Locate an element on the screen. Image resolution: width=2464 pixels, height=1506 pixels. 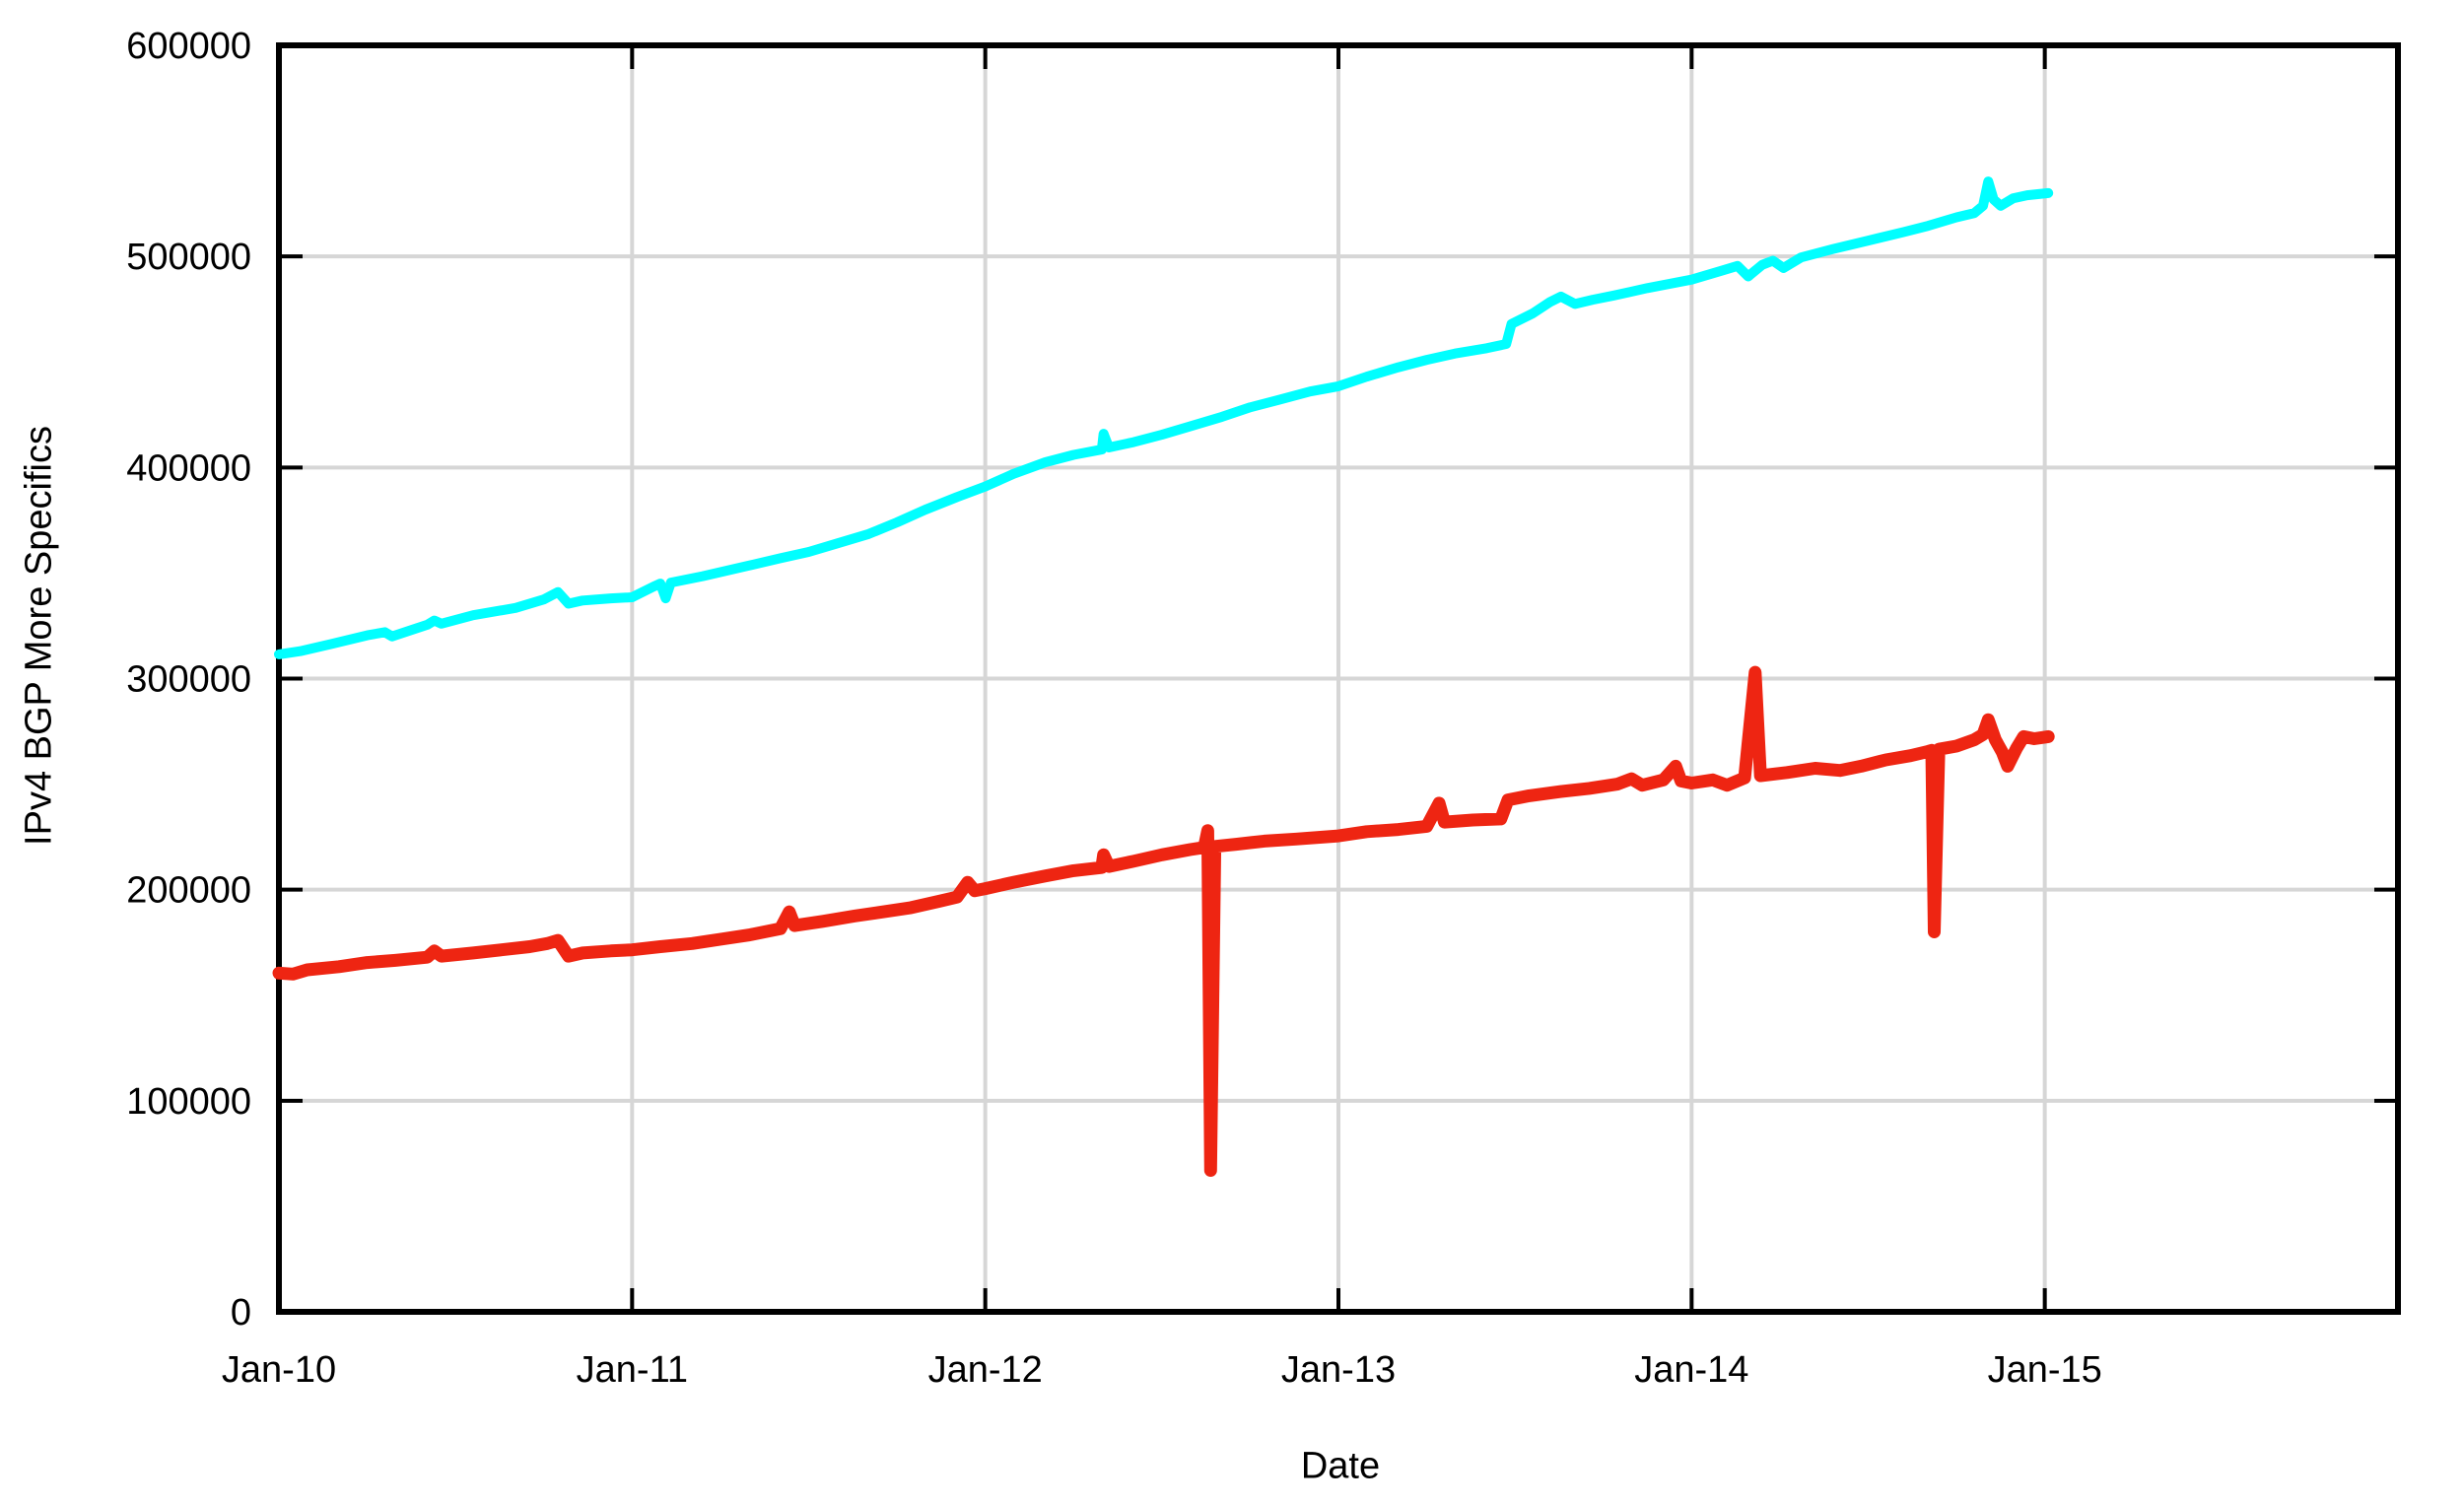
y-tick-label: 500000 is located at coordinates (188, 257).